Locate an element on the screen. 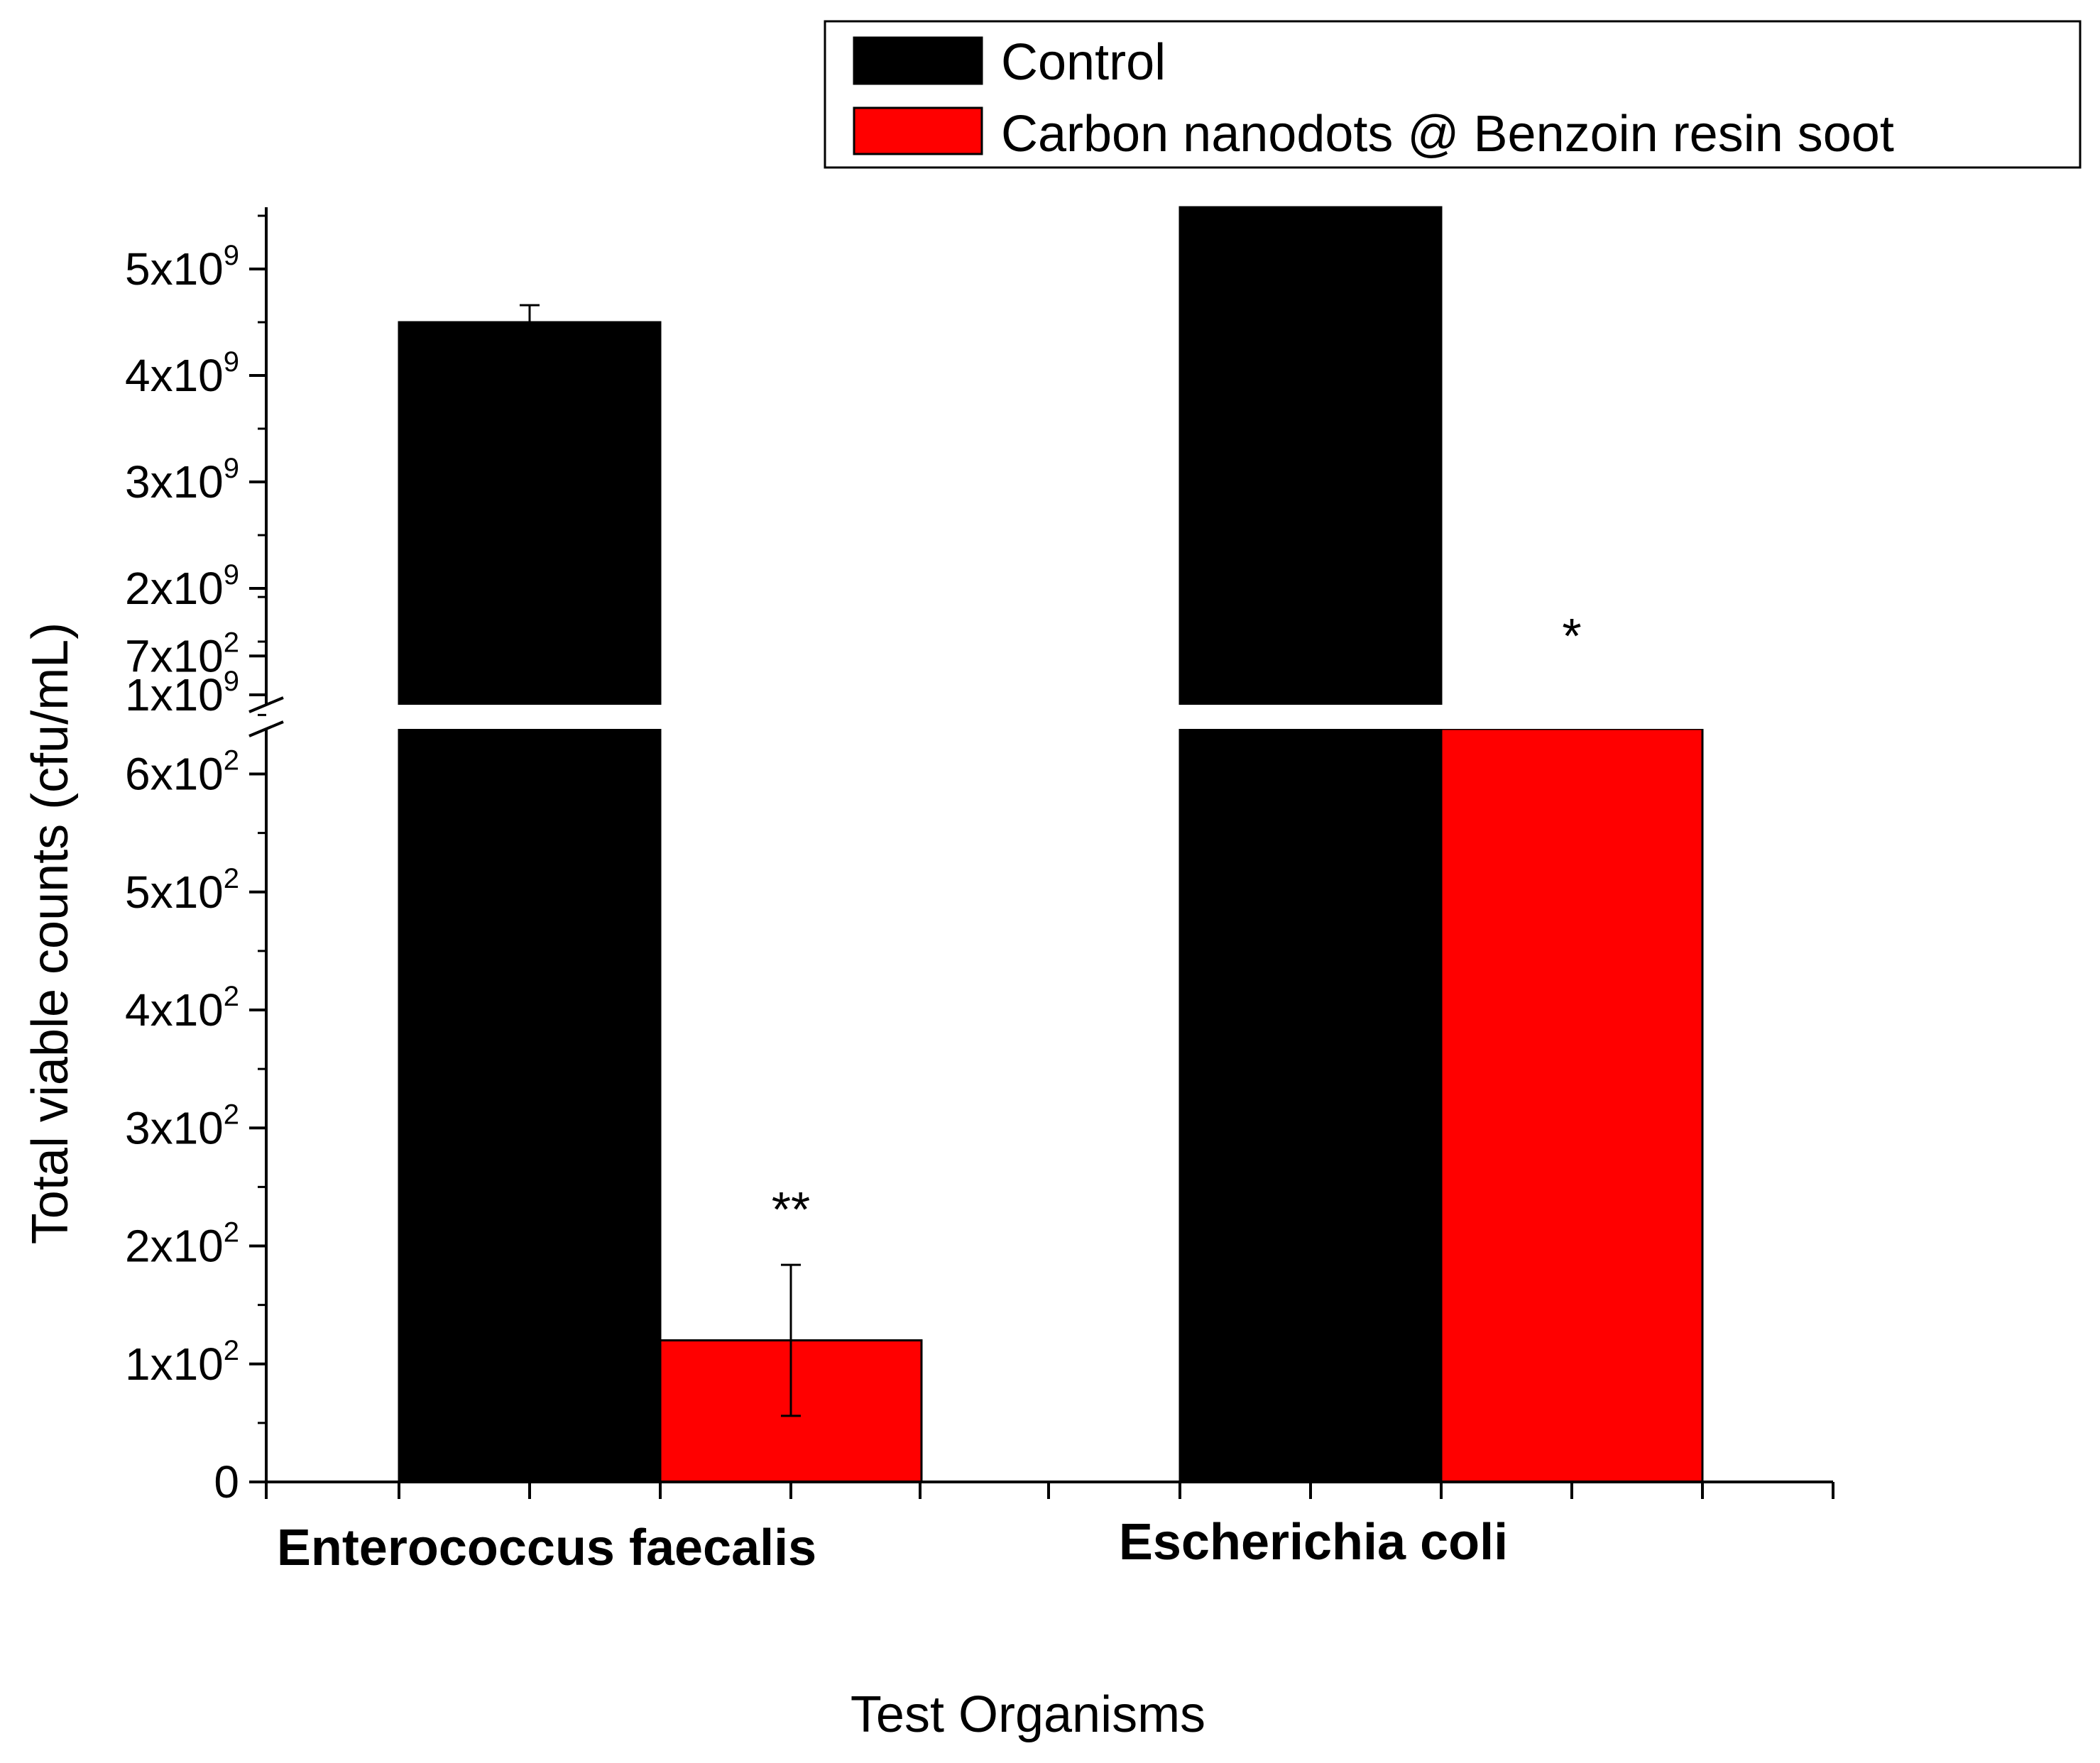  category-label-0: Enterococcus faecalis is located at coordinates (546, 1548).